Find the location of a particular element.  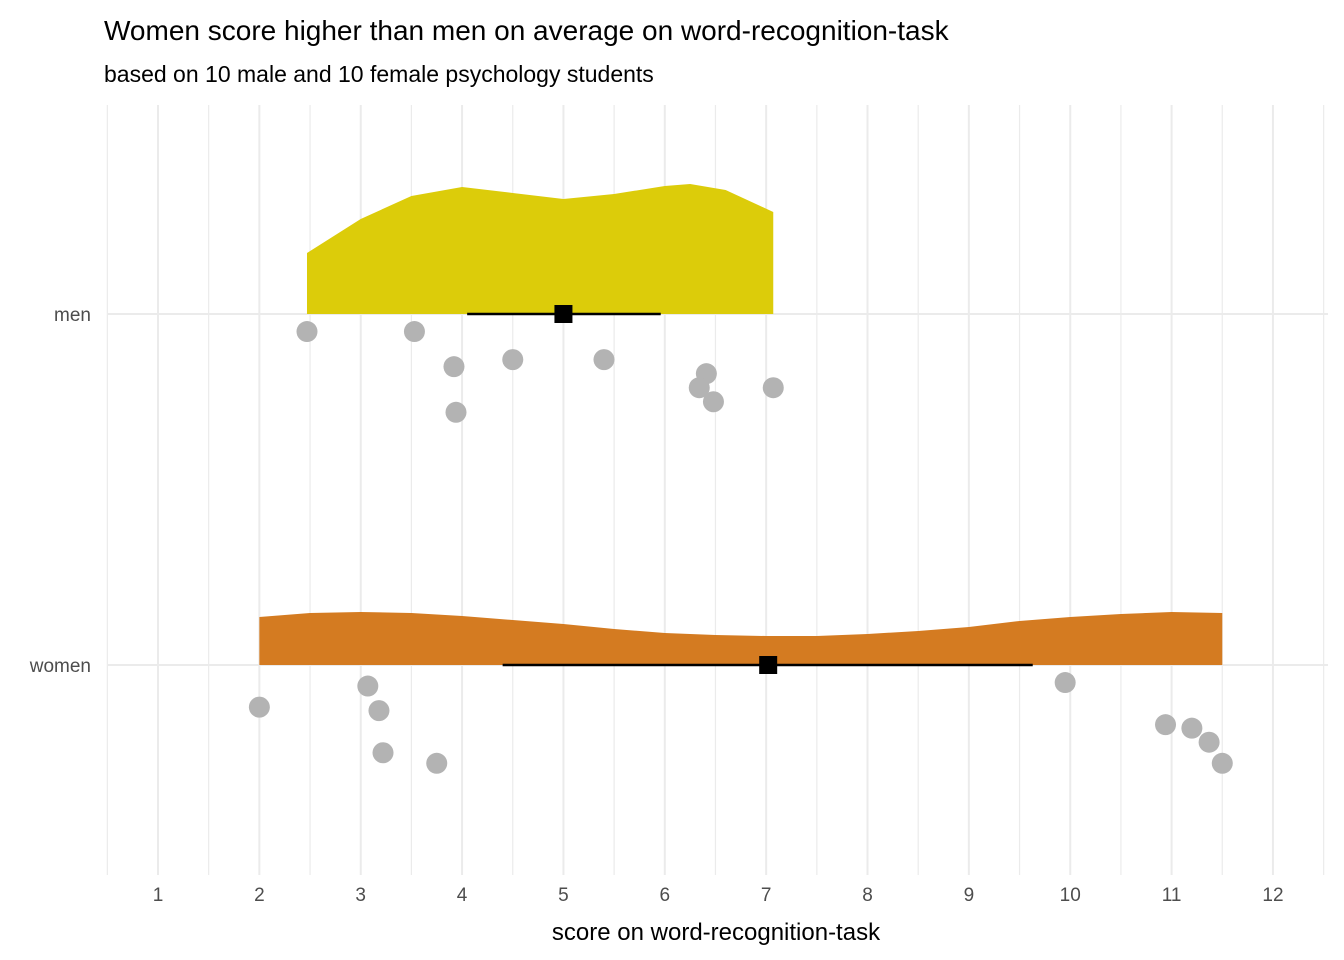

x-tick-label: 10 is located at coordinates (1070, 895).